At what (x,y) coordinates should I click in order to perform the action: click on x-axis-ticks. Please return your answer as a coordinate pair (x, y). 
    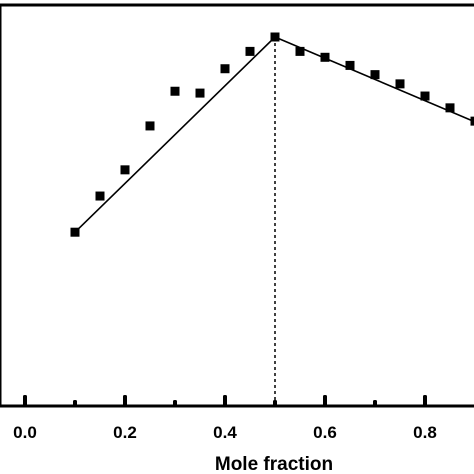
    Looking at the image, I should click on (225, 400).